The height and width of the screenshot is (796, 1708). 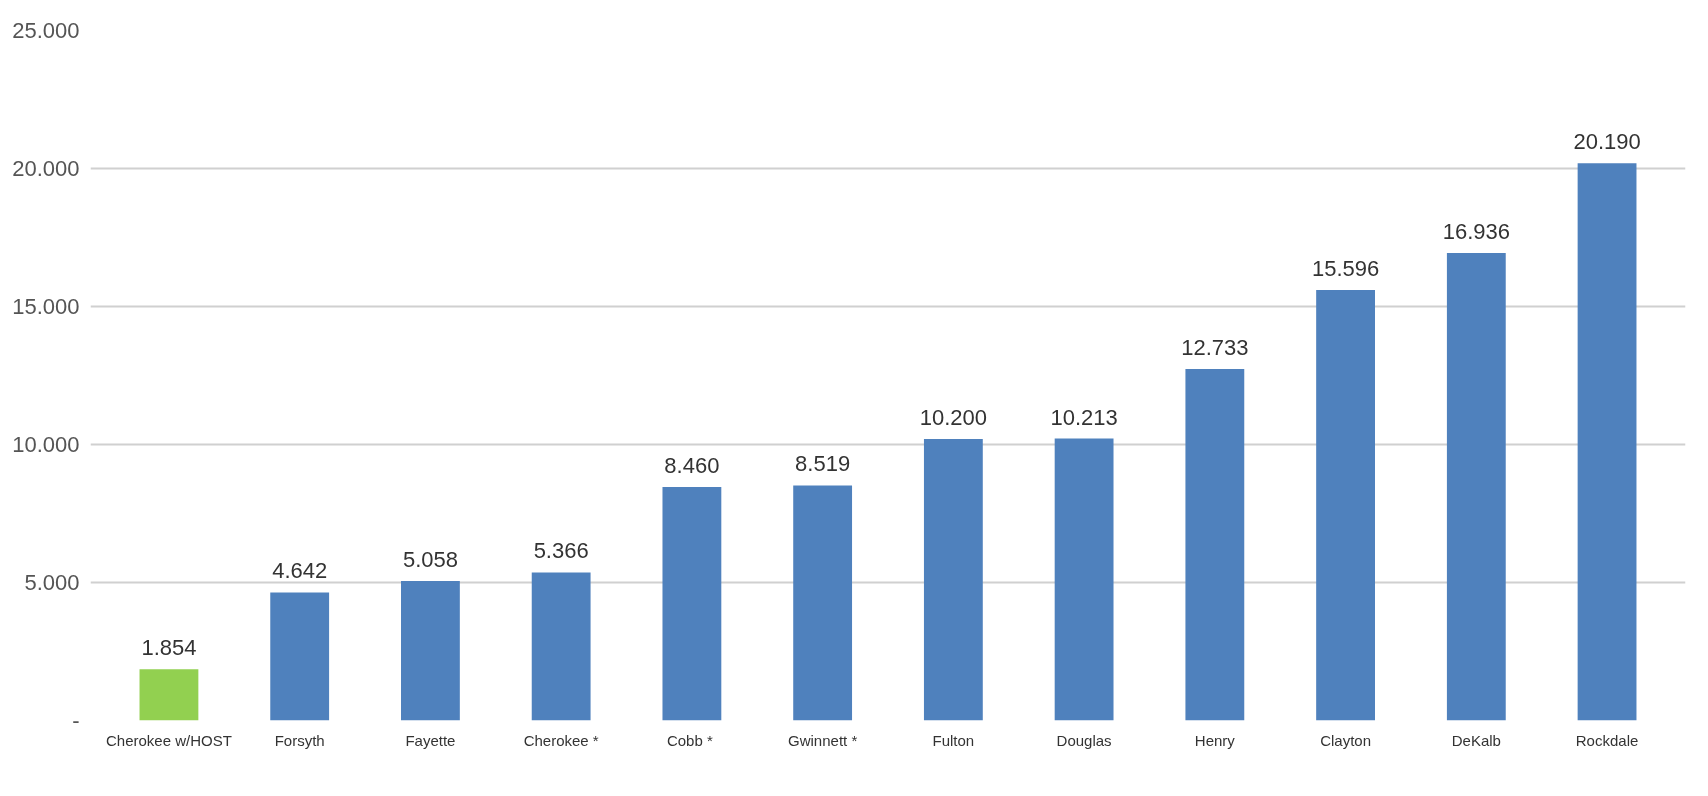 What do you see at coordinates (169, 740) in the screenshot?
I see `x-tick-label: Cherokee w/HOST` at bounding box center [169, 740].